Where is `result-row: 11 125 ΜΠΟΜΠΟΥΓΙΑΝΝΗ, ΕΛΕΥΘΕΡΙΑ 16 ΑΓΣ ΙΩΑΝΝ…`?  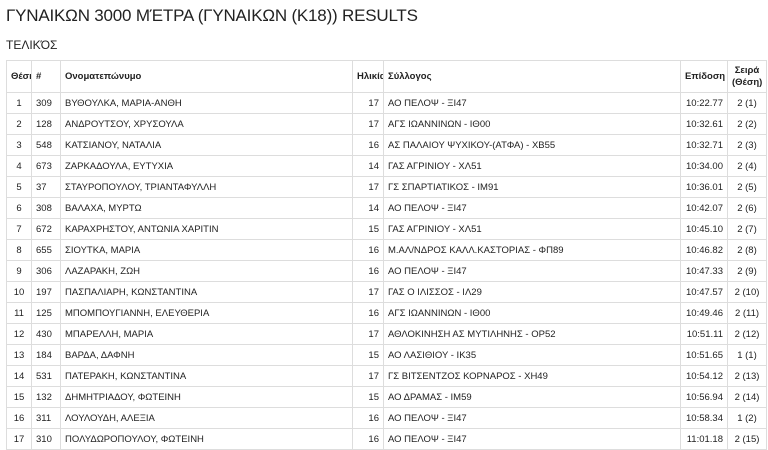
result-row: 11 125 ΜΠΟΜΠΟΥΓΙΑΝΝΗ, ΕΛΕΥΘΕΡΙΑ 16 ΑΓΣ ΙΩΑΝΝ… is located at coordinates (386, 313).